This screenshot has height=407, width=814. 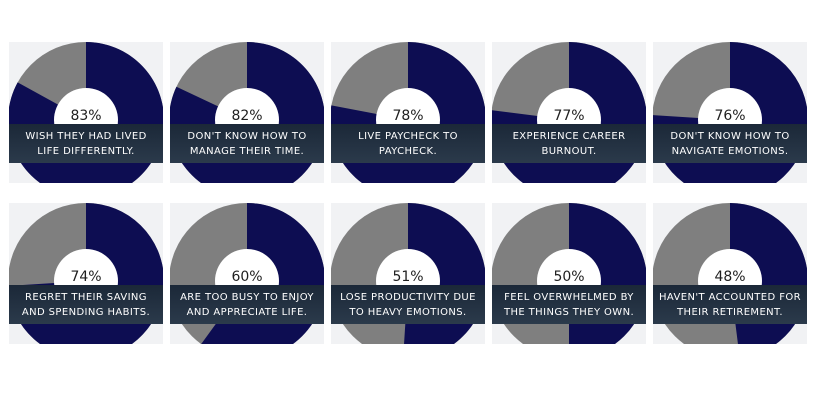 What do you see at coordinates (730, 277) in the screenshot?
I see `percent-label: 48%` at bounding box center [730, 277].